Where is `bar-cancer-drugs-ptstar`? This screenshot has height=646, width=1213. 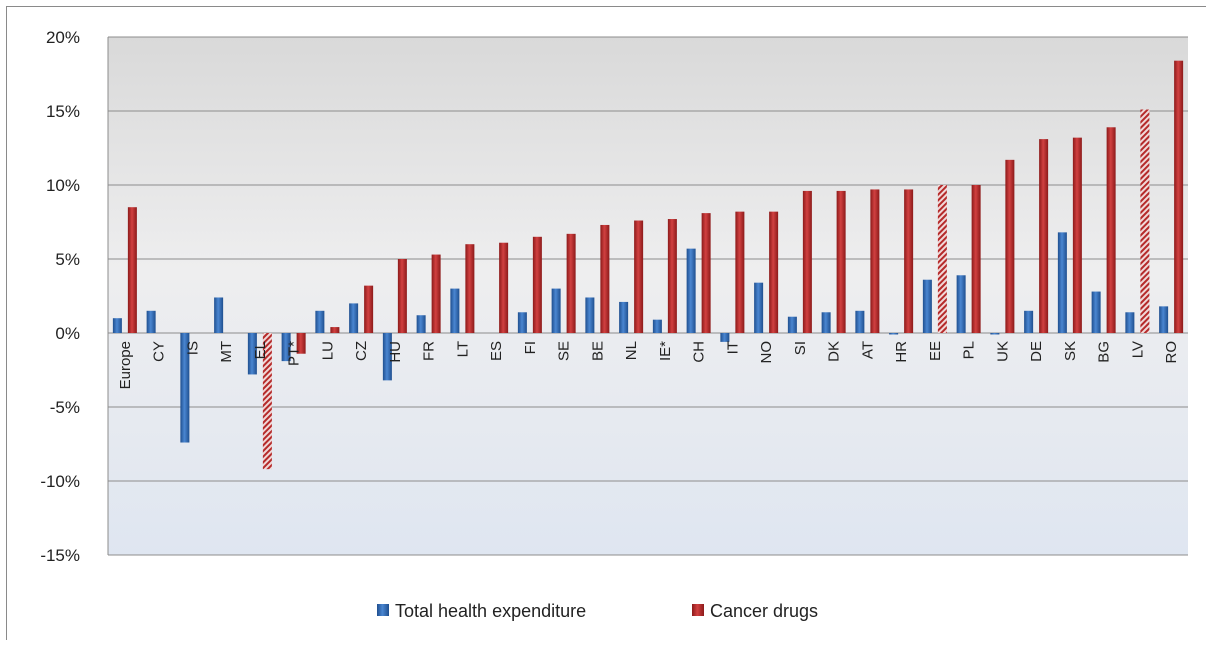
bar-cancer-drugs-ptstar is located at coordinates (301, 343).